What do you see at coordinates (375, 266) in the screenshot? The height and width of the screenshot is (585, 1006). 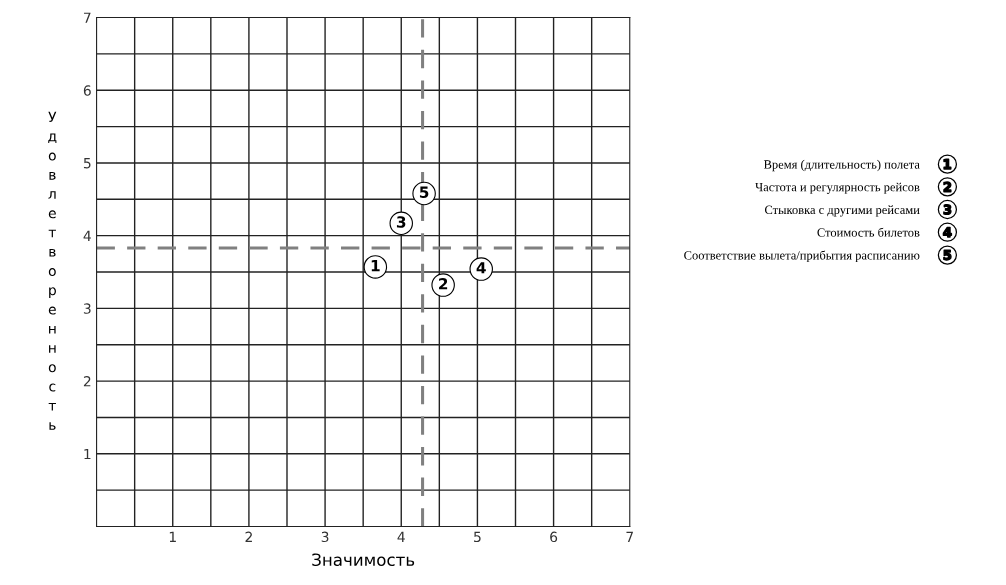 I see `annotation: 1` at bounding box center [375, 266].